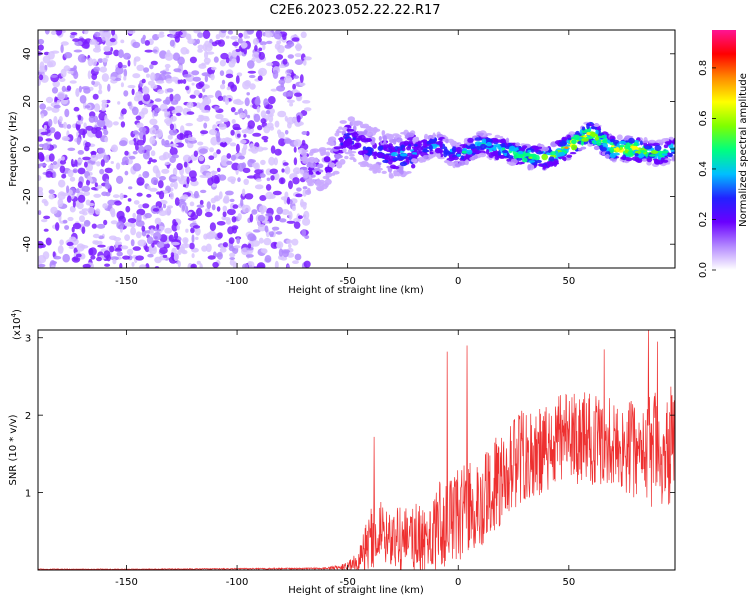  What do you see at coordinates (458, 281) in the screenshot?
I see `x-tick-label: 0` at bounding box center [458, 281].